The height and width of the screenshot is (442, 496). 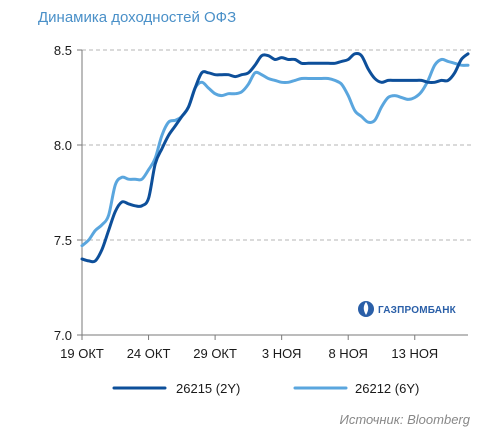 I want to click on x-tick-label-5: 13 НОЯ, so click(x=414, y=353).